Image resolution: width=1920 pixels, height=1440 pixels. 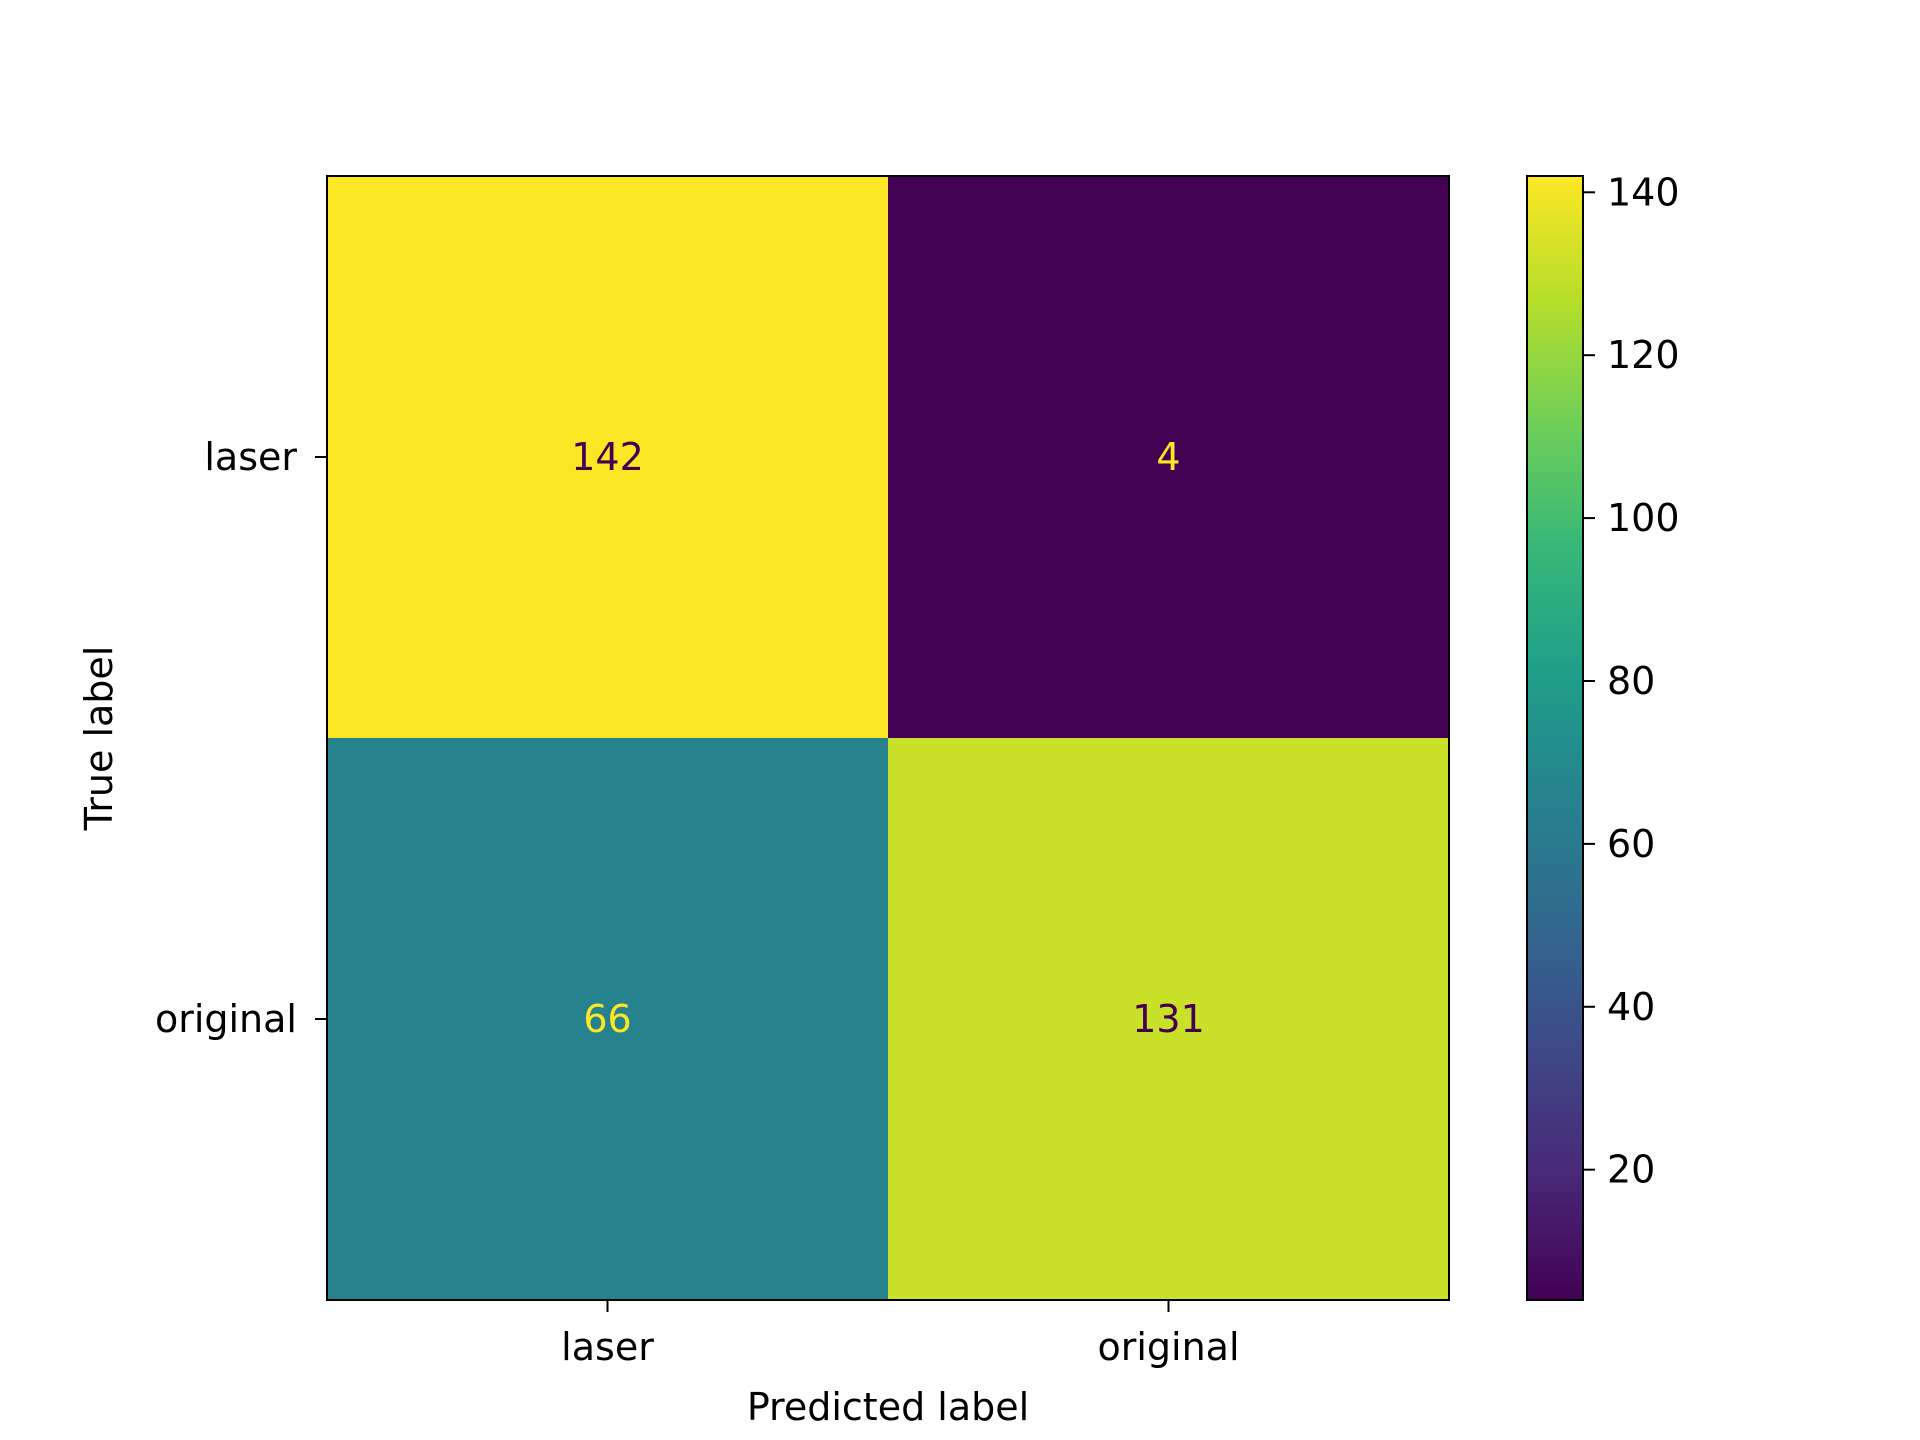 What do you see at coordinates (226, 1019) in the screenshot?
I see `y-tick-label-original: original` at bounding box center [226, 1019].